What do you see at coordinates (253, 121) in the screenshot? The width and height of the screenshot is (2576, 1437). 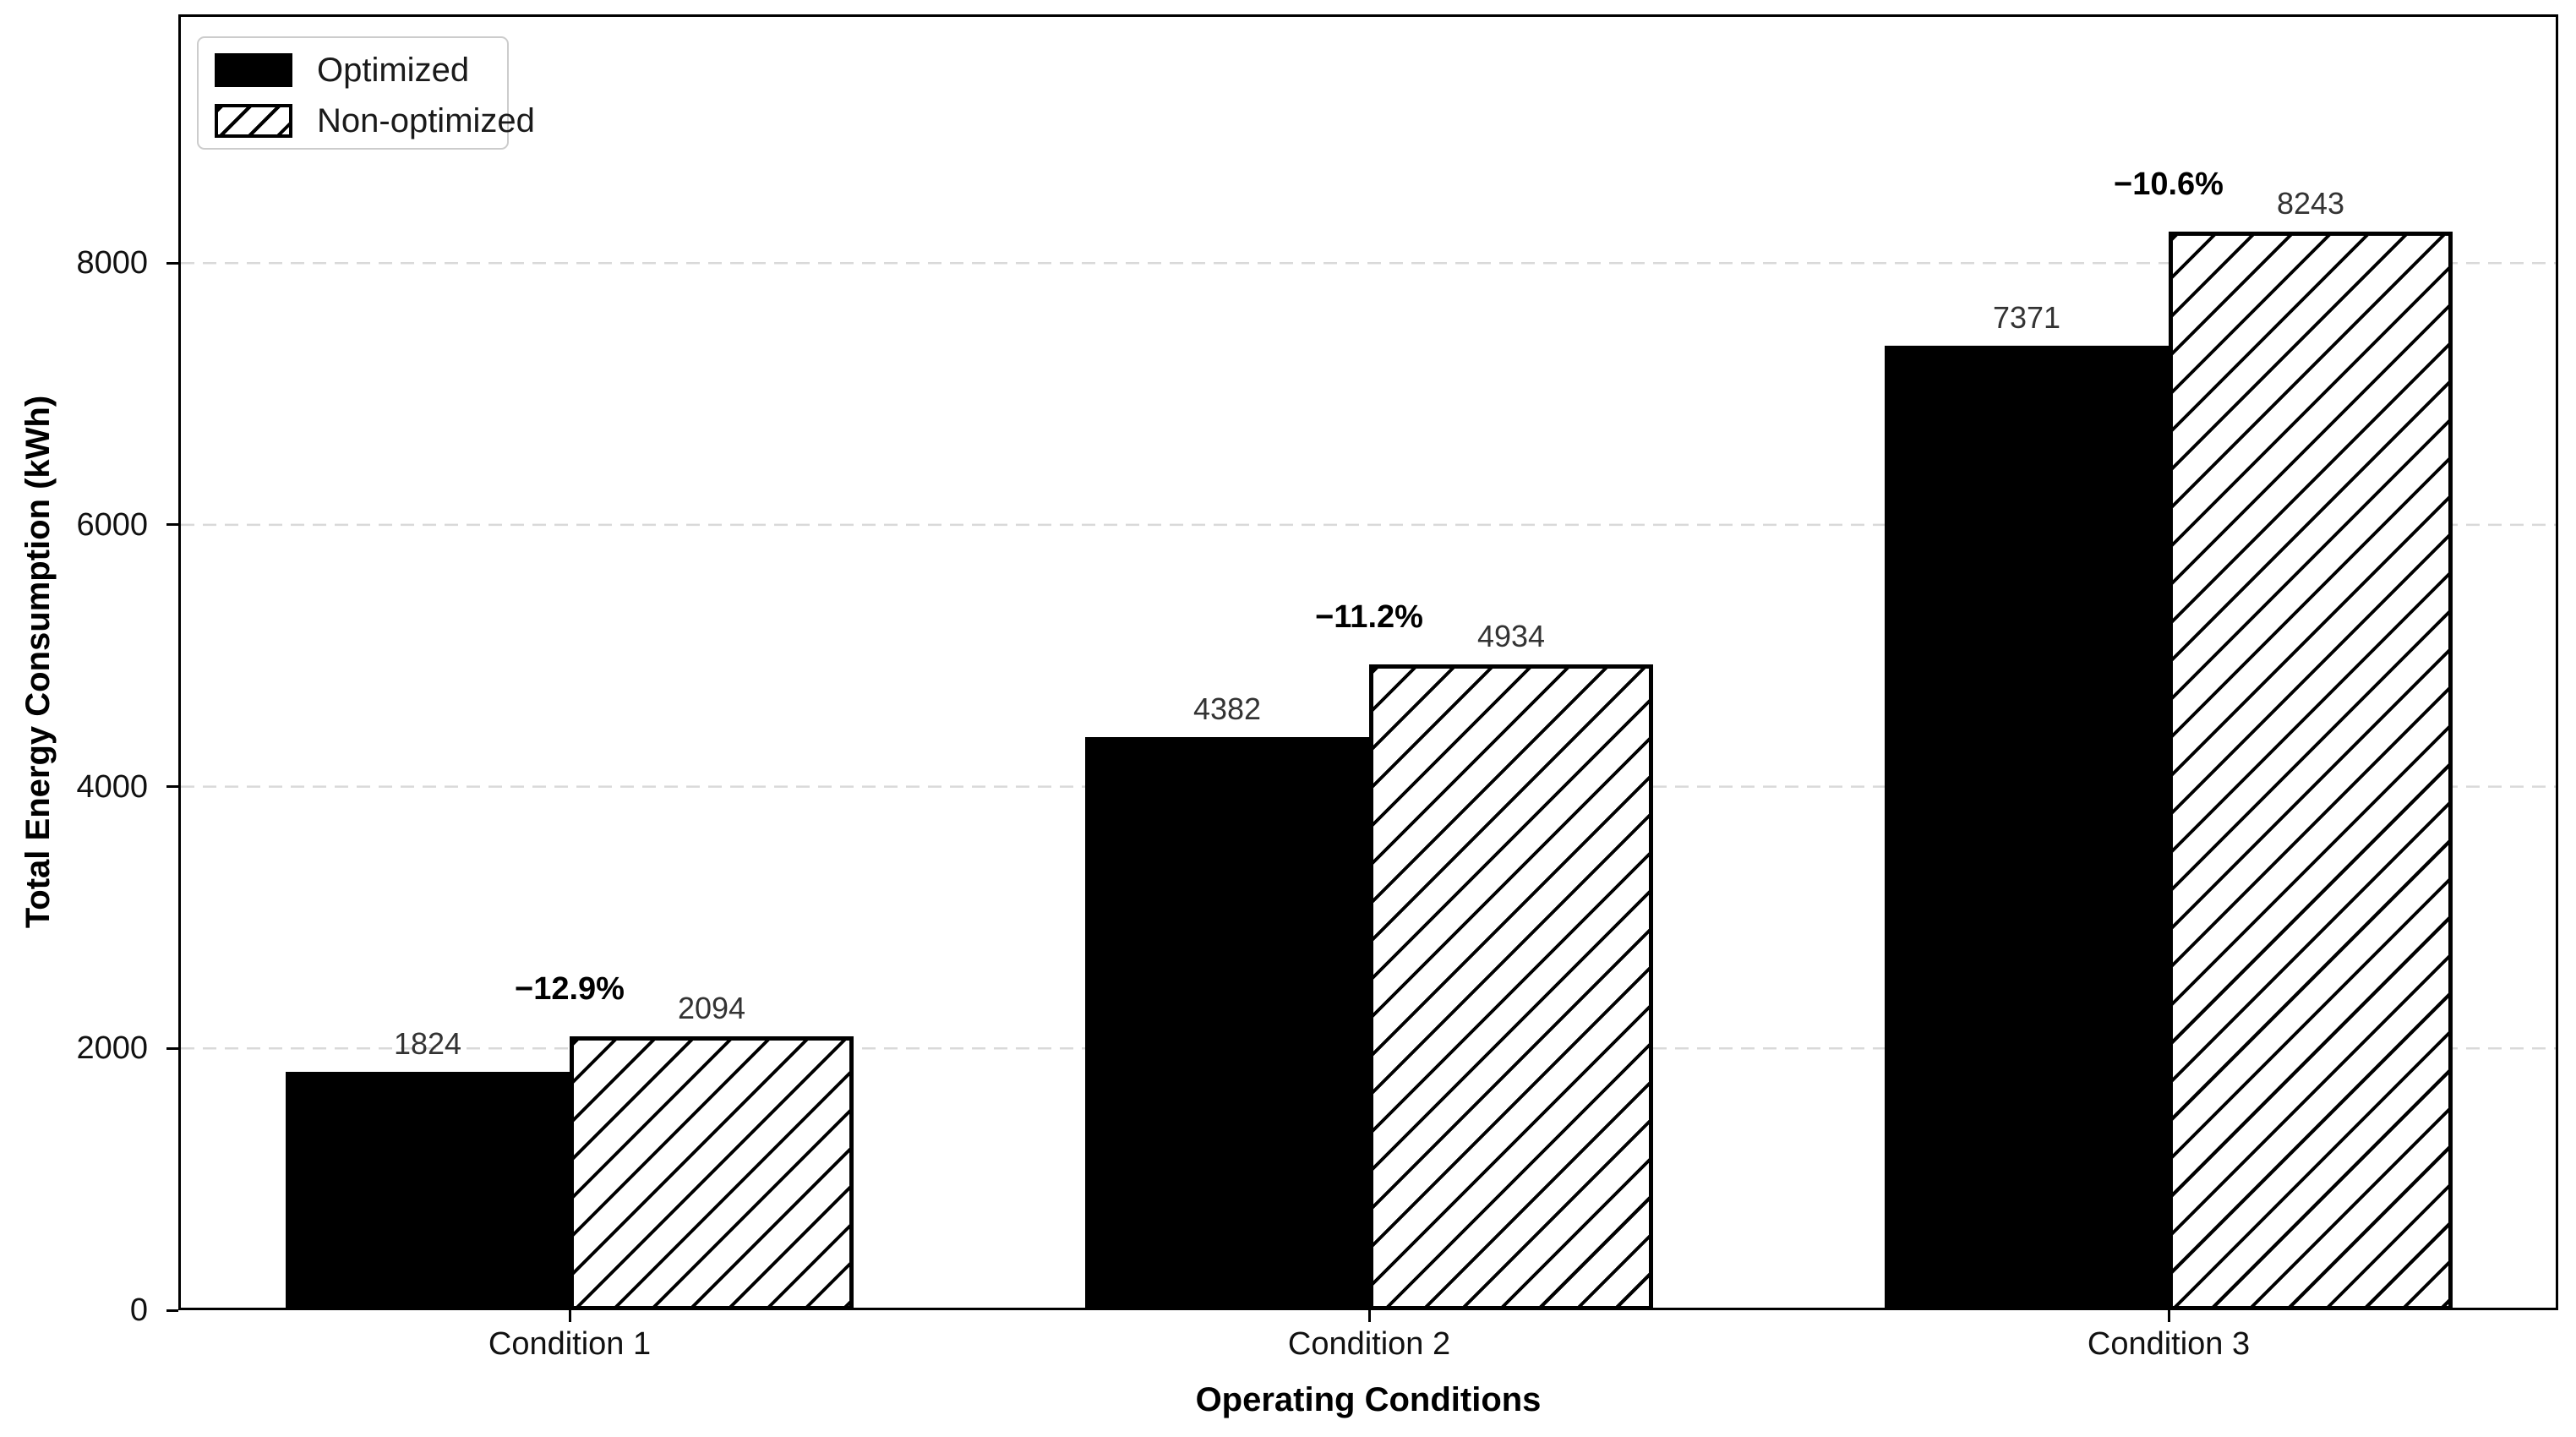 I see `legend-swatch-hatch-icon` at bounding box center [253, 121].